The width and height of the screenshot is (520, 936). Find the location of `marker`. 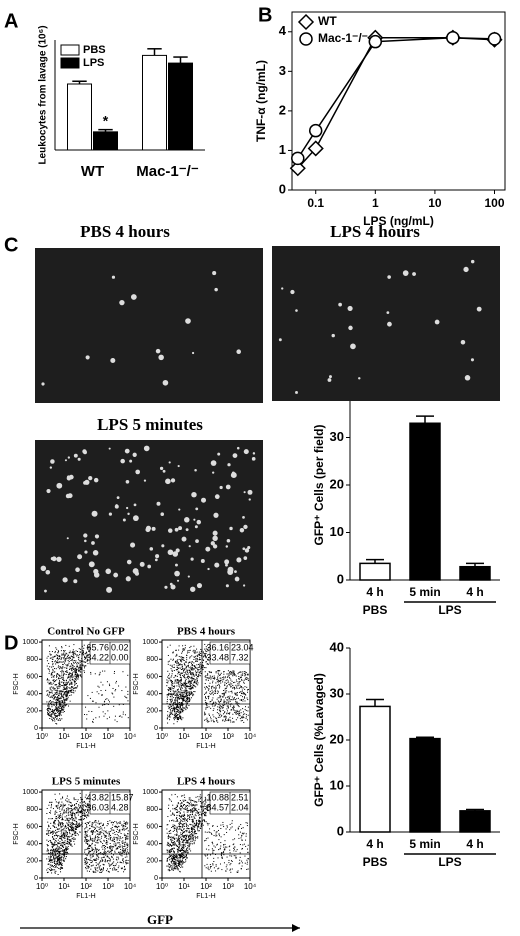

marker is located at coordinates (315, 130).